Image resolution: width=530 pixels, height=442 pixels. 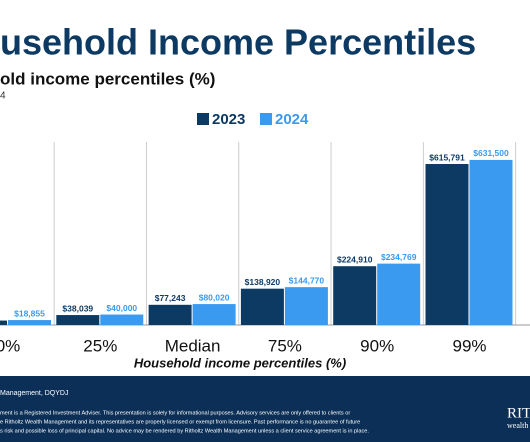 What do you see at coordinates (399, 257) in the screenshot?
I see `value-label: $234,769` at bounding box center [399, 257].